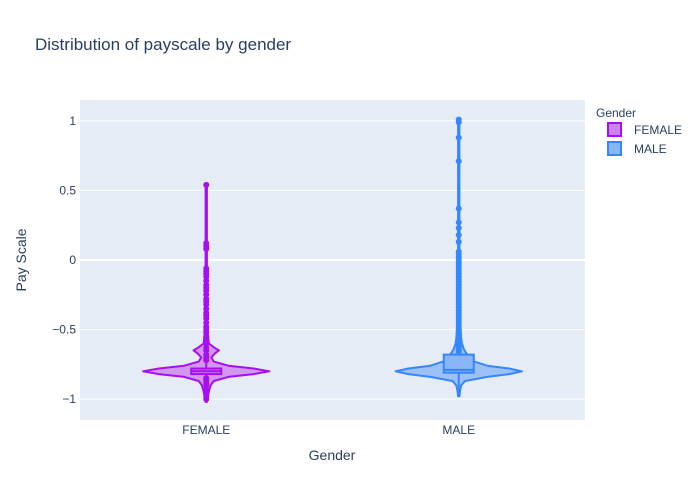  Describe the element at coordinates (69, 399) in the screenshot. I see `y-tick-label: −1` at that location.